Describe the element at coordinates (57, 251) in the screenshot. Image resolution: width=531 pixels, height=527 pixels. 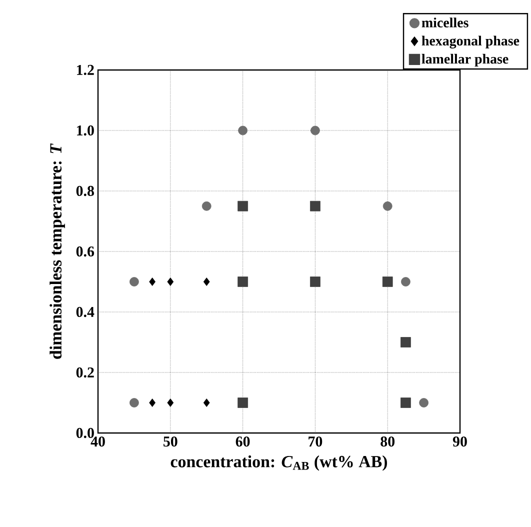
I see `y-axis-title: dimensionless temperature: T` at that location.